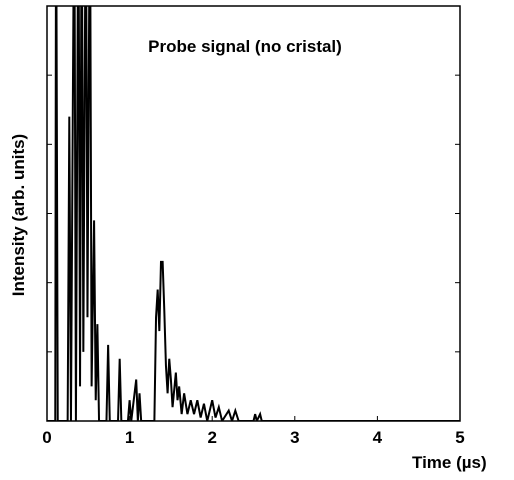 This screenshot has width=514, height=480. I want to click on x-tick-label: 4, so click(378, 437).